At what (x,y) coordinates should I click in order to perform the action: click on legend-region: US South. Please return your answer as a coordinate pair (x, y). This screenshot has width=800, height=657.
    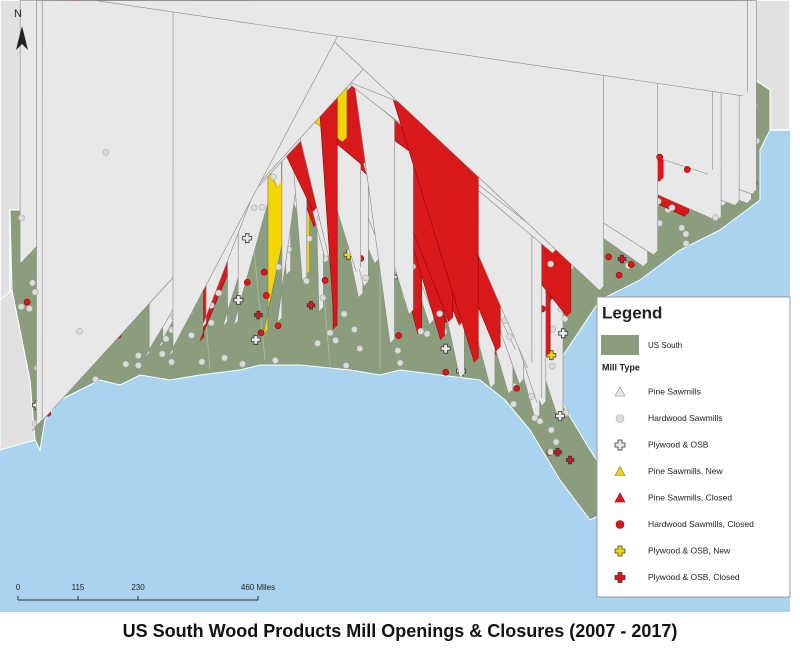
    Looking at the image, I should click on (665, 345).